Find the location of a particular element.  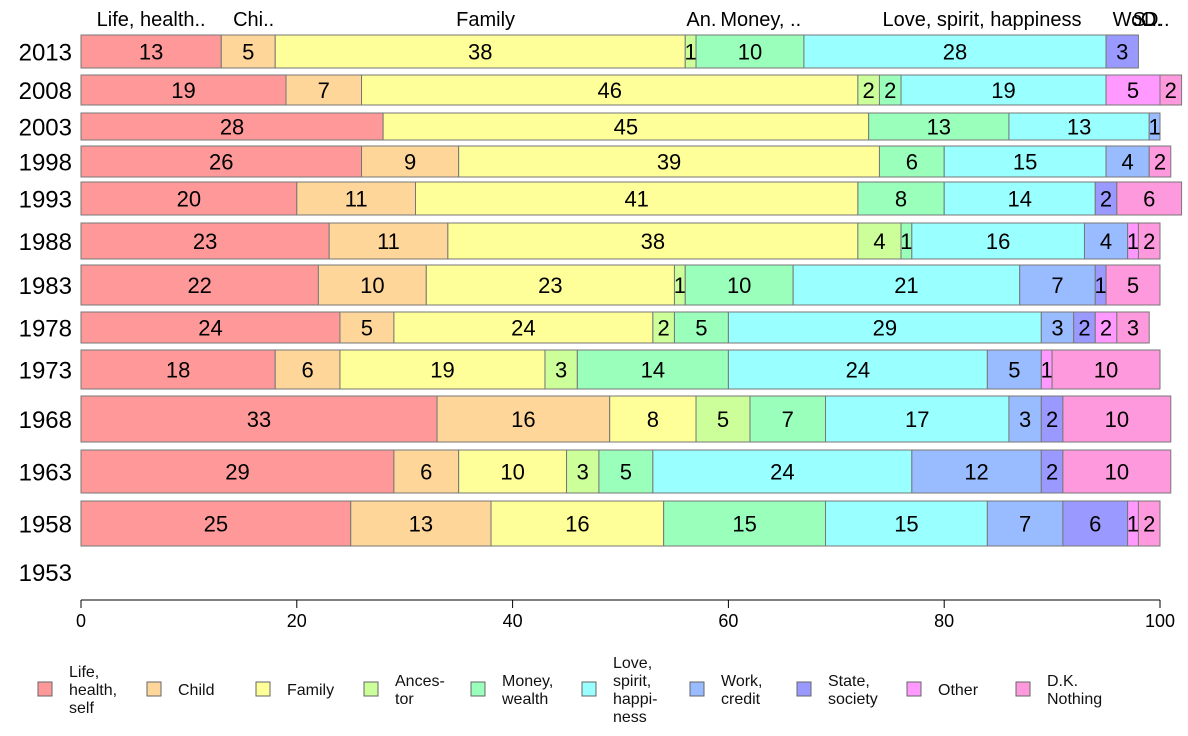

top-category-label: S.. is located at coordinates (1145, 20).